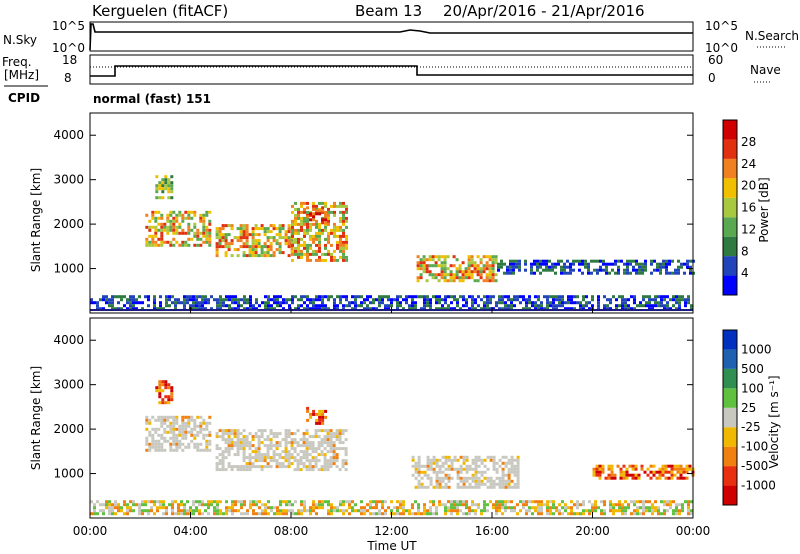  I want to click on beam-label: Beam 13, so click(388, 11).